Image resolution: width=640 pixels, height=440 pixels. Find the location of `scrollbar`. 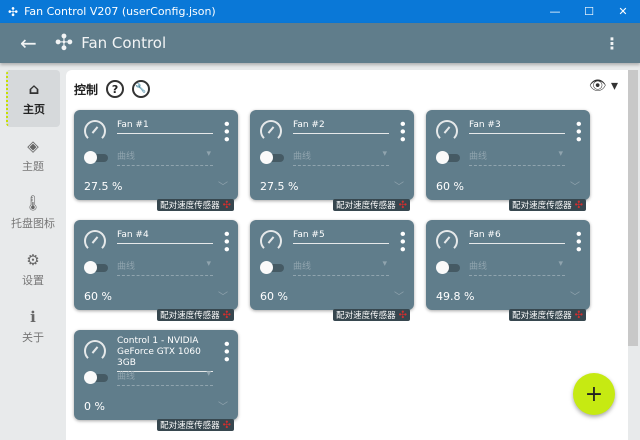

scrollbar is located at coordinates (633, 208).